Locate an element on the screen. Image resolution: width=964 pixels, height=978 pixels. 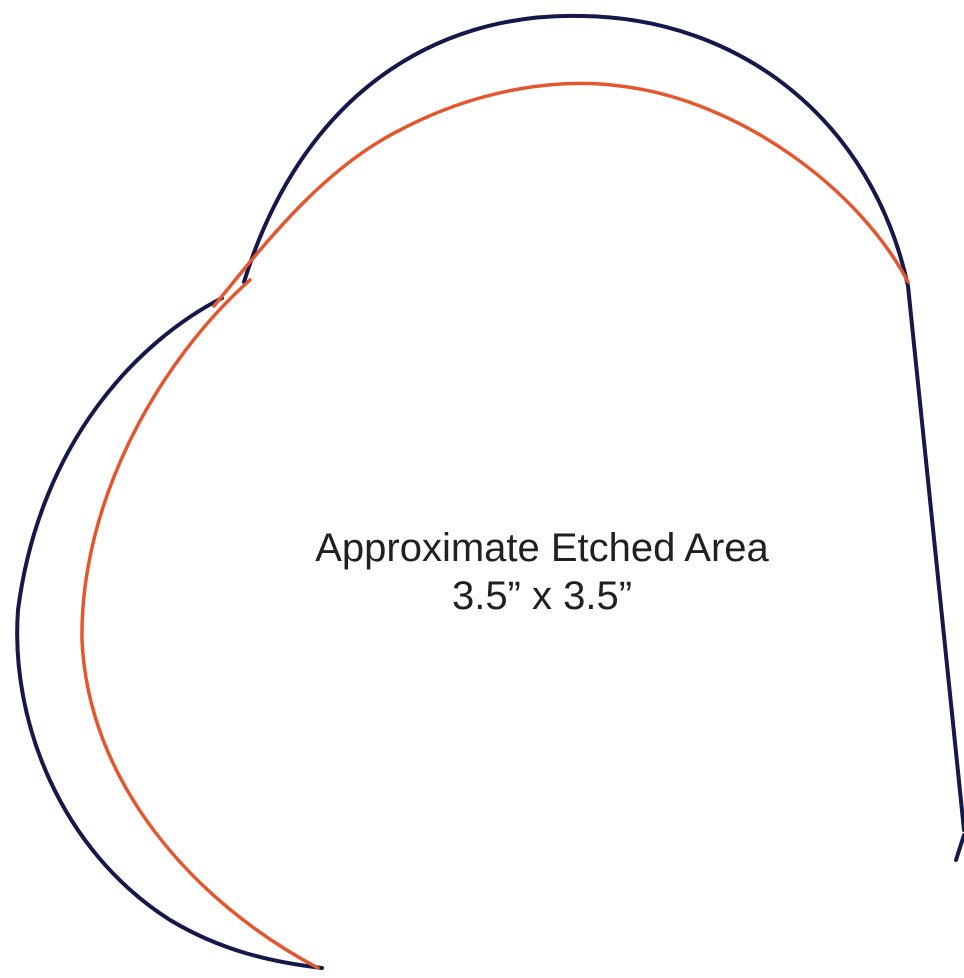
etched-area-label: Approximate Etched Area 3.5” x 3.5” is located at coordinates (542, 572).